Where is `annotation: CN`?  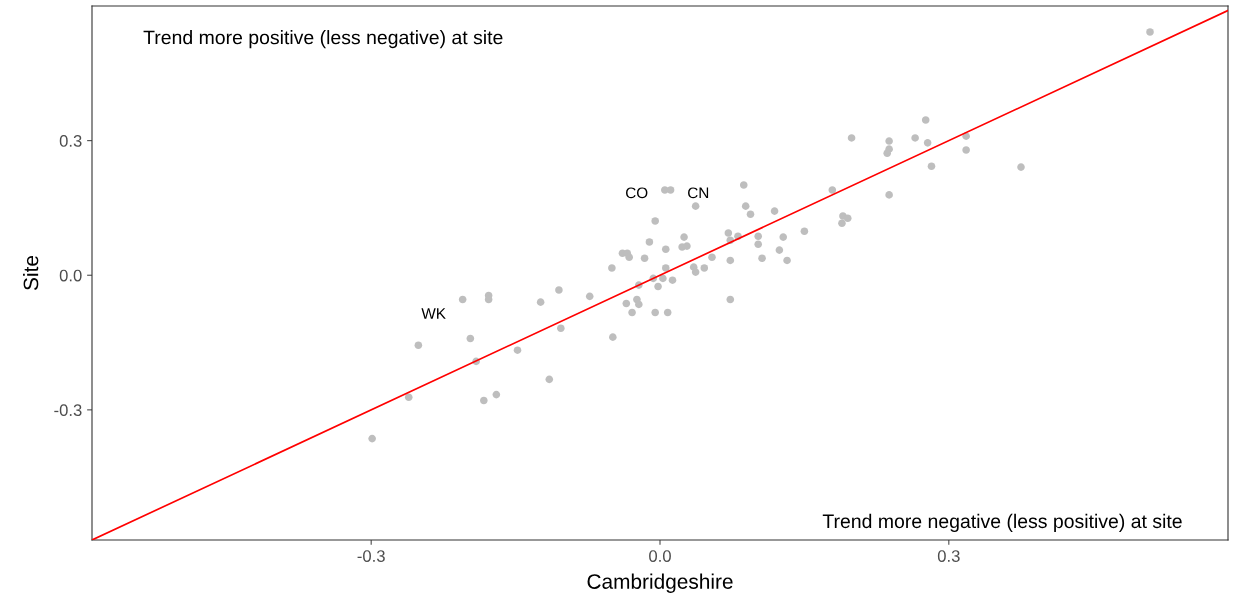
annotation: CN is located at coordinates (698, 193).